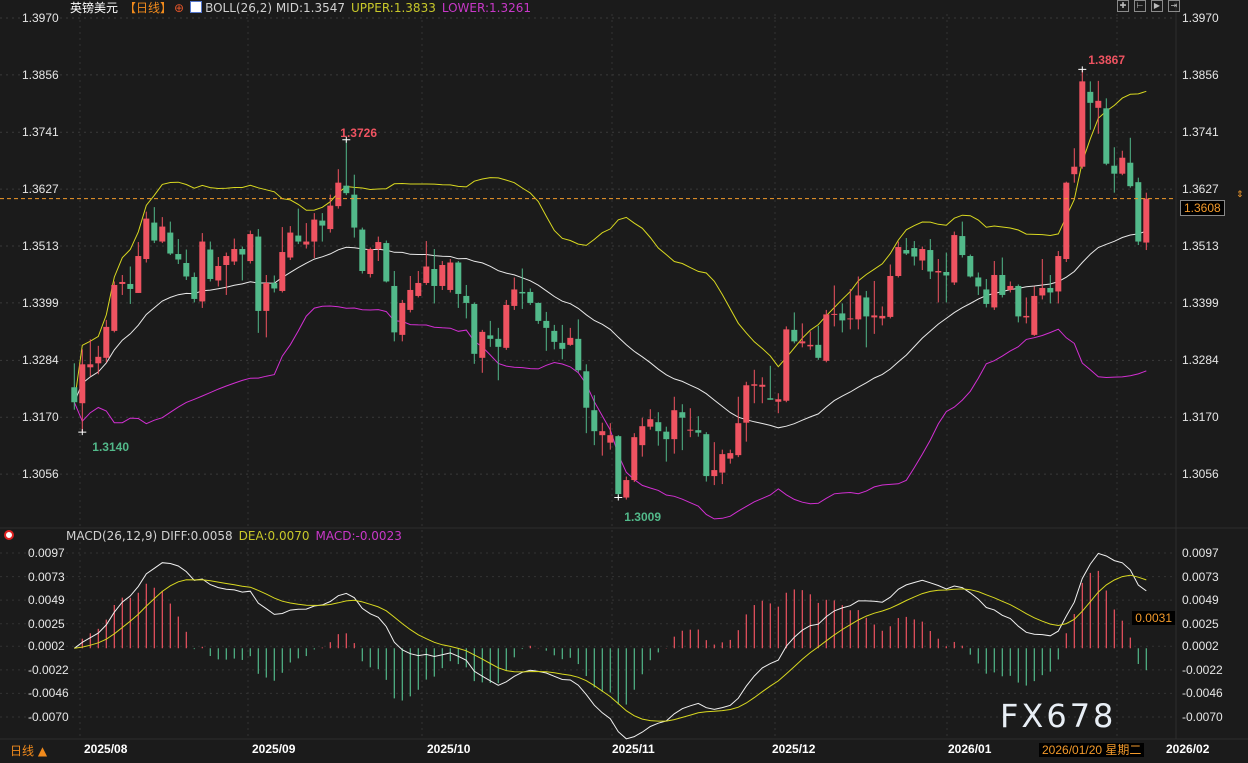 The image size is (1248, 763). I want to click on right-macd-tick: -0.0022, so click(1202, 669).